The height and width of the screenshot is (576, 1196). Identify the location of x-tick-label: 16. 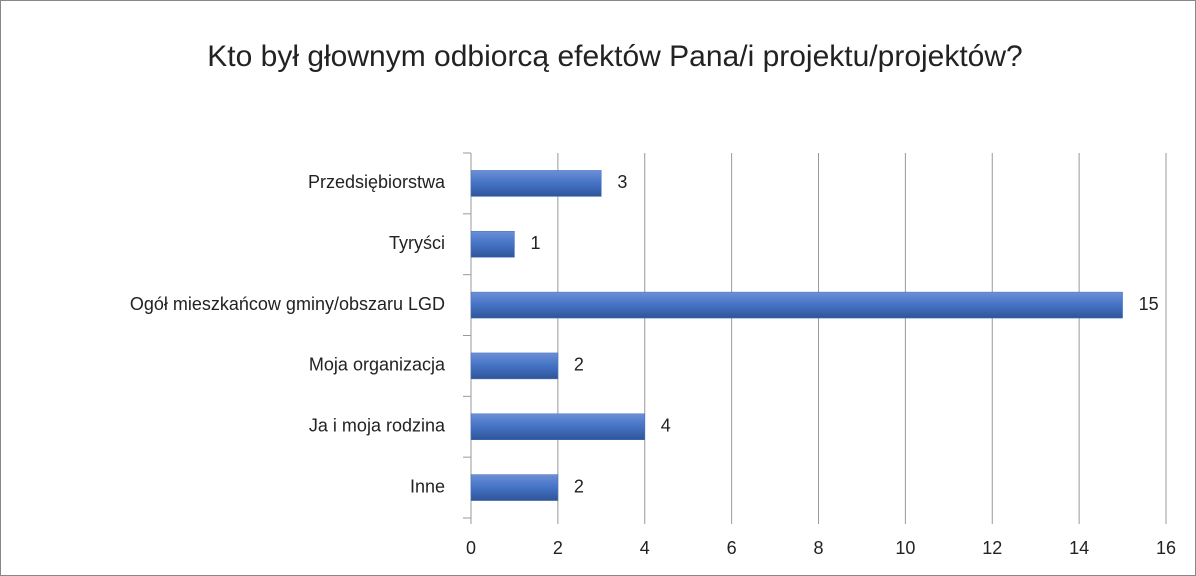
(1166, 548).